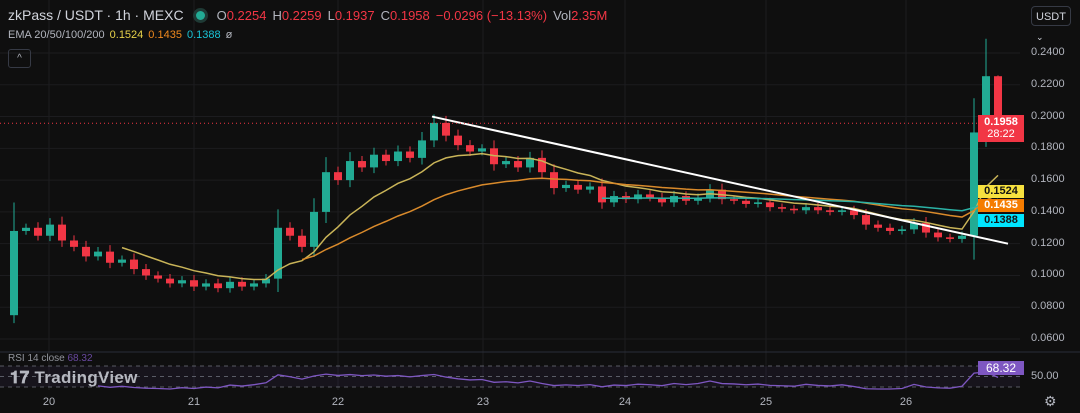 The image size is (1080, 413). I want to click on price-axis-label: 0.2400, so click(1048, 52).